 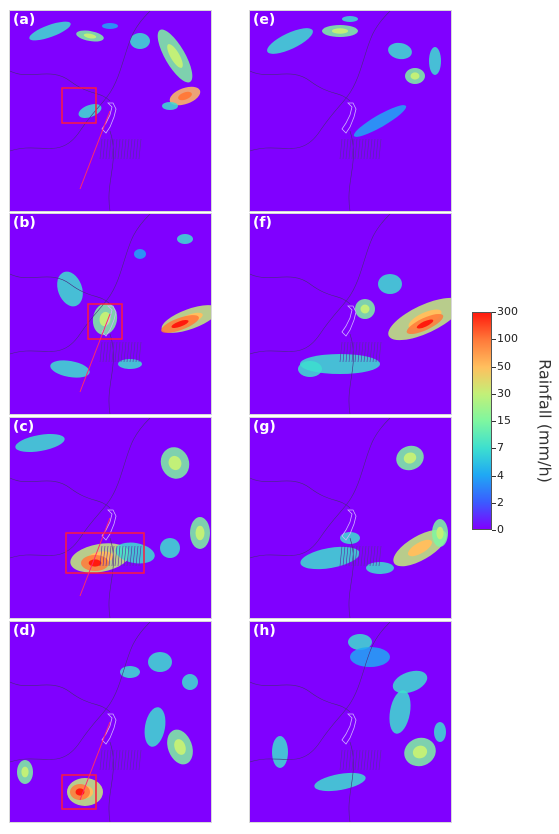 I want to click on colorbar-tick-label: 100, so click(x=507, y=339).